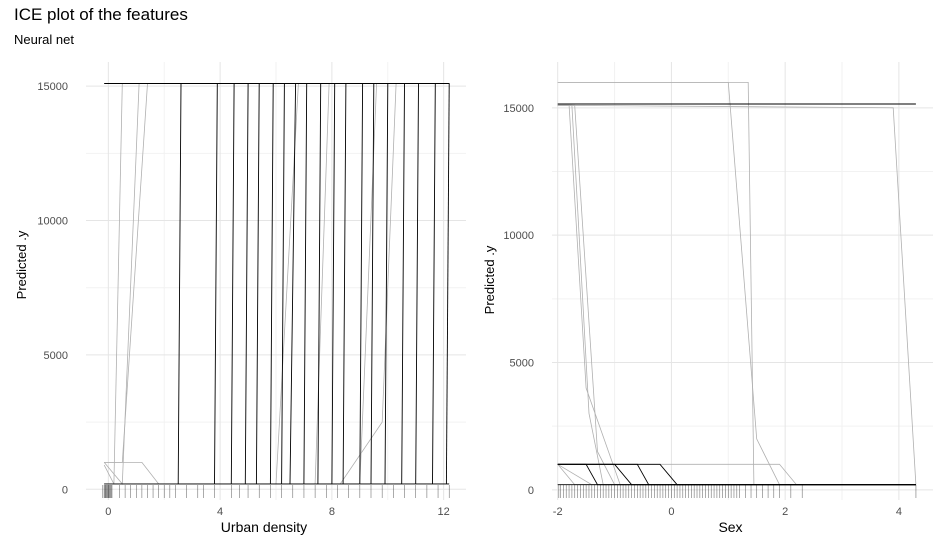 The height and width of the screenshot is (550, 951). Describe the element at coordinates (101, 14) in the screenshot. I see `chart-title: ICE plot of the features` at that location.